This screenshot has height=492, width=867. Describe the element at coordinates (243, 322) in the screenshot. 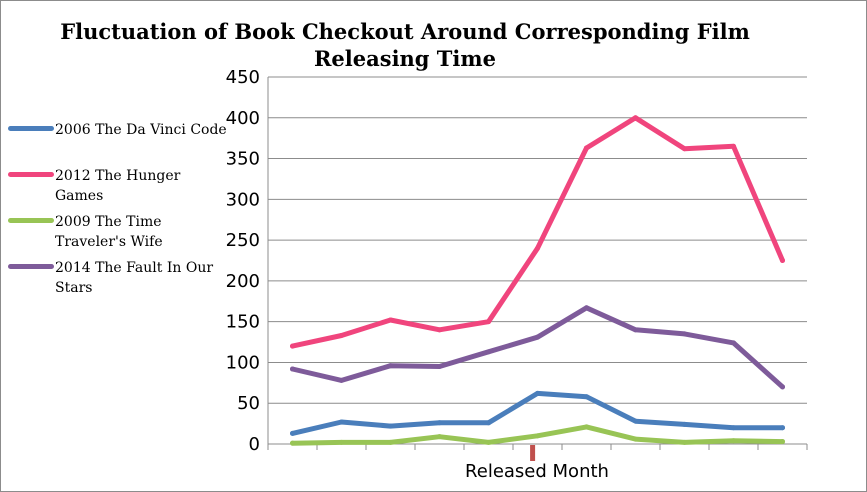

I see `y-tick-label: 150` at that location.